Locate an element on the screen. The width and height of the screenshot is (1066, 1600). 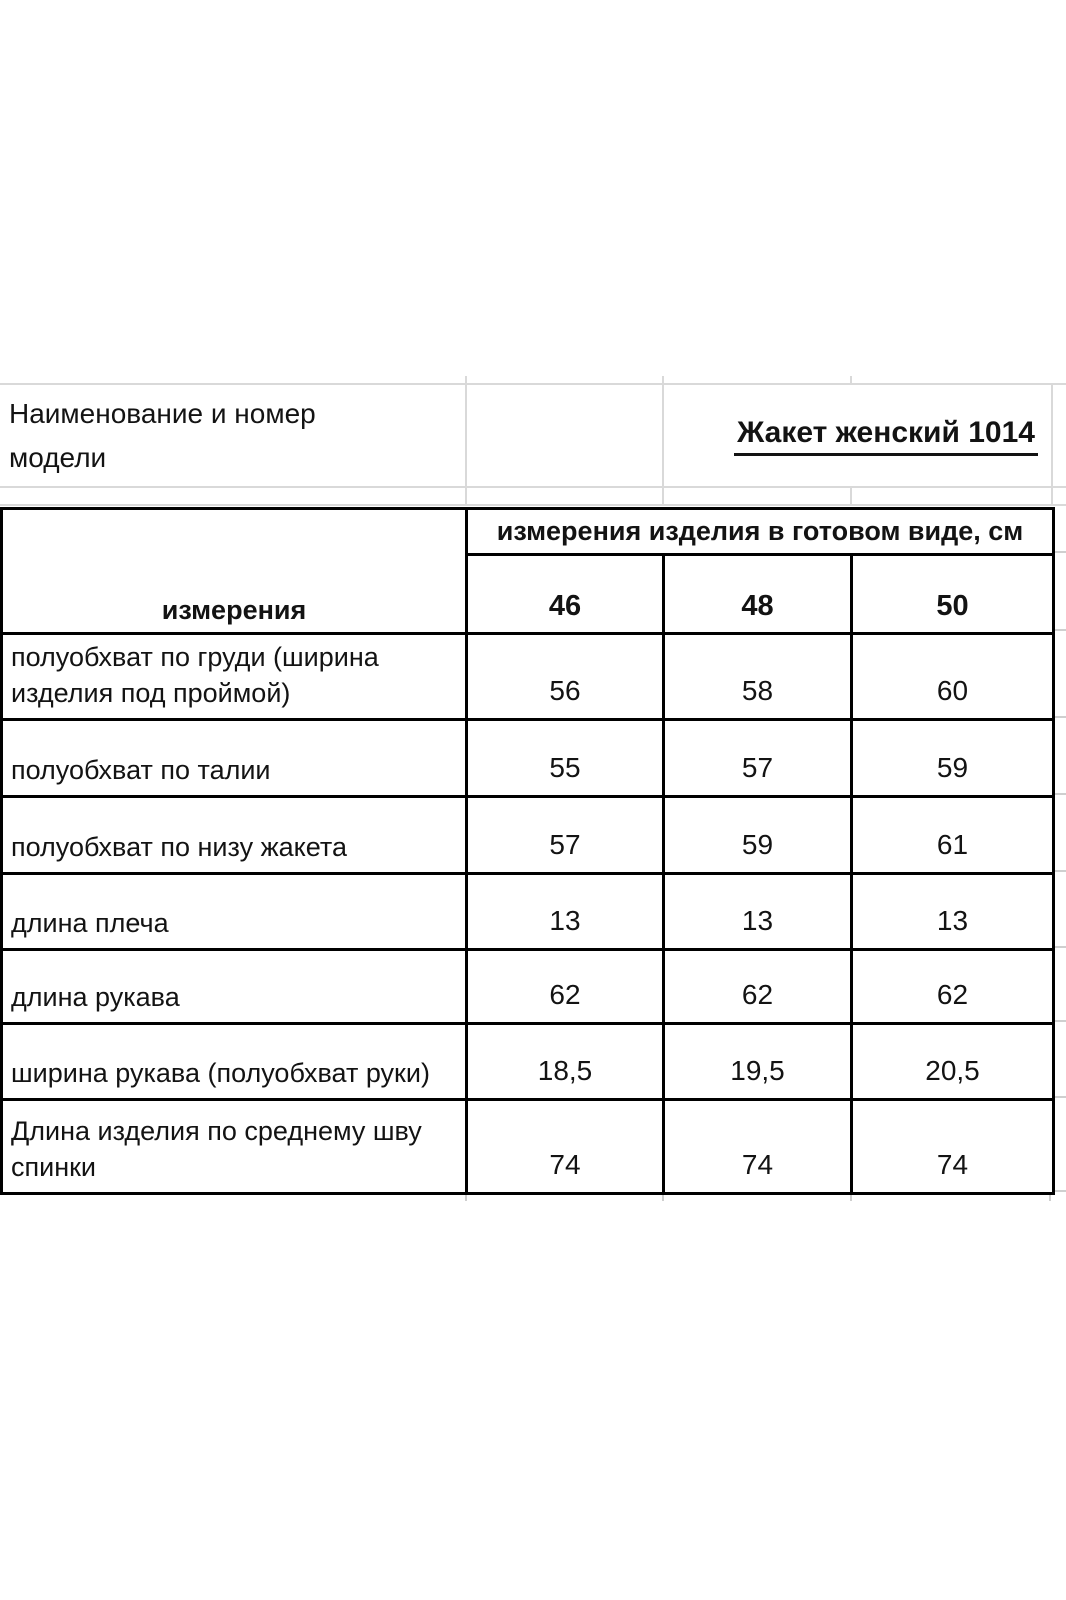
size-header-46: 46 is located at coordinates (565, 594).